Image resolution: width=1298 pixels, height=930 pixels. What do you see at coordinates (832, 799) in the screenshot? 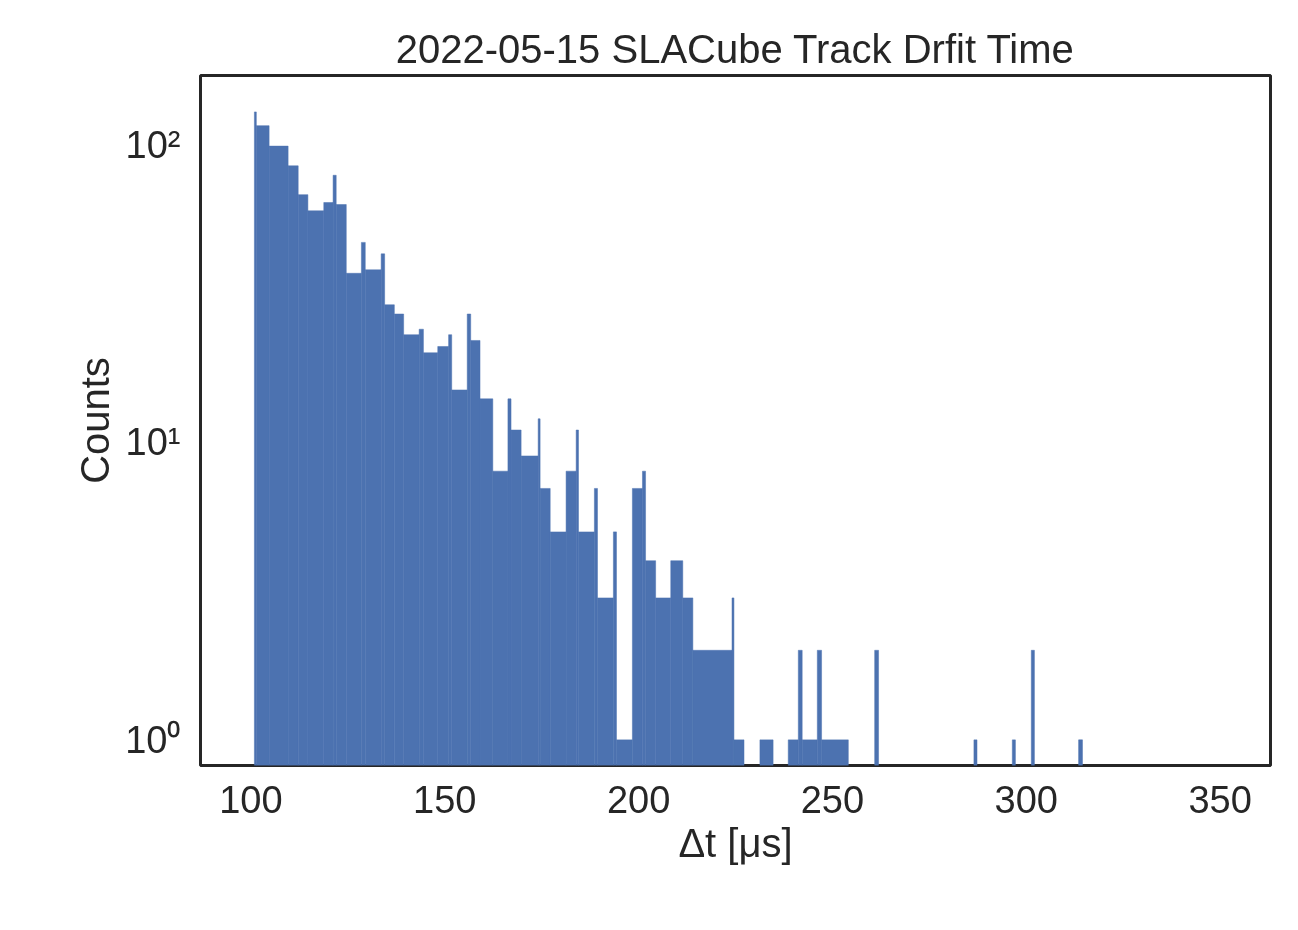
I see `x-tick-label: 250` at bounding box center [832, 799].